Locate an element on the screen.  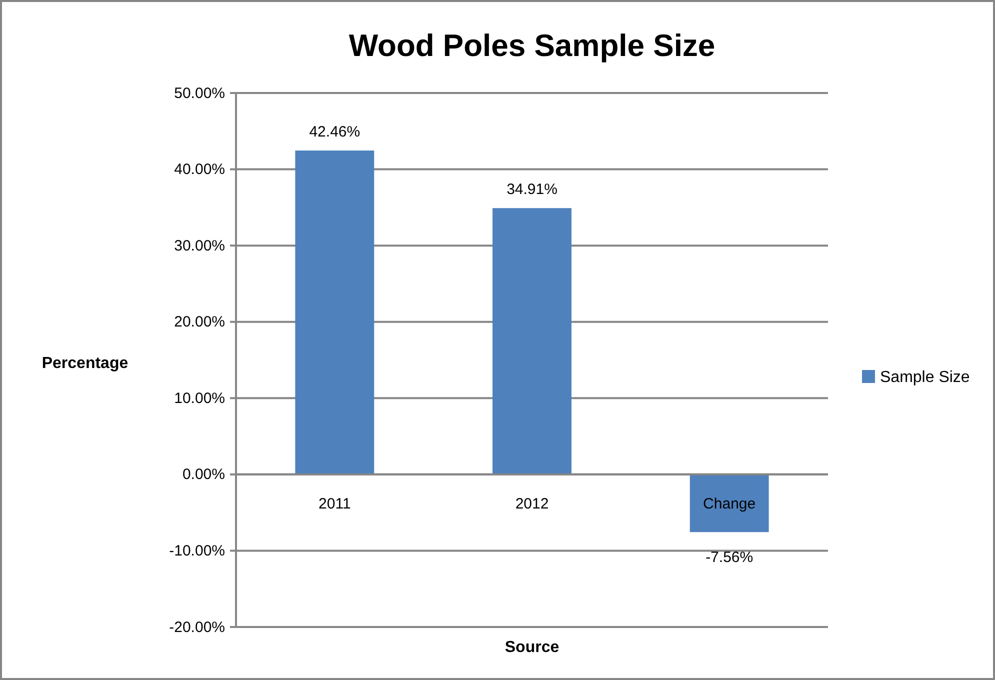
y-tick-label: 30.00% is located at coordinates (199, 245).